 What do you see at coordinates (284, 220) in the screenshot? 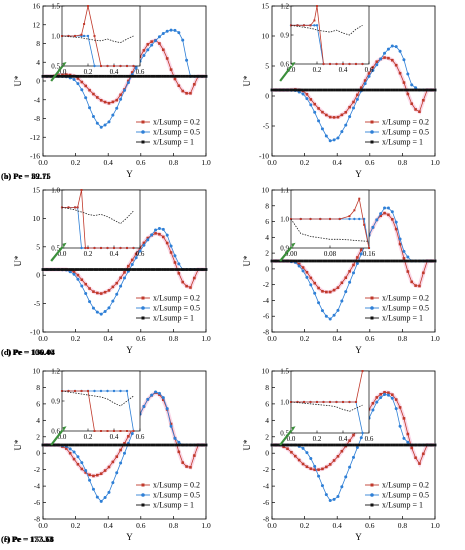
I see `inset-y-tick-label: 1.0` at bounding box center [284, 220].